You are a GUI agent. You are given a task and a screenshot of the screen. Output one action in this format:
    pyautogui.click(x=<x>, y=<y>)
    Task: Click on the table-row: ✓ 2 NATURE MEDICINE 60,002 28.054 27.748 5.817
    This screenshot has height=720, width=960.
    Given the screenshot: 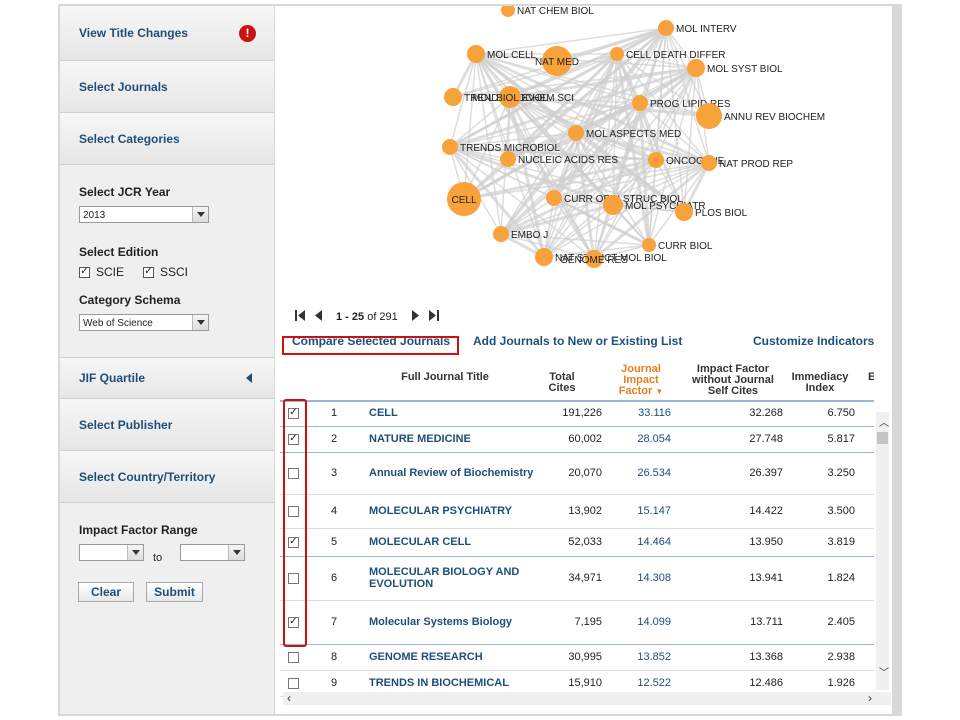 What is the action you would take?
    pyautogui.click(x=577, y=439)
    